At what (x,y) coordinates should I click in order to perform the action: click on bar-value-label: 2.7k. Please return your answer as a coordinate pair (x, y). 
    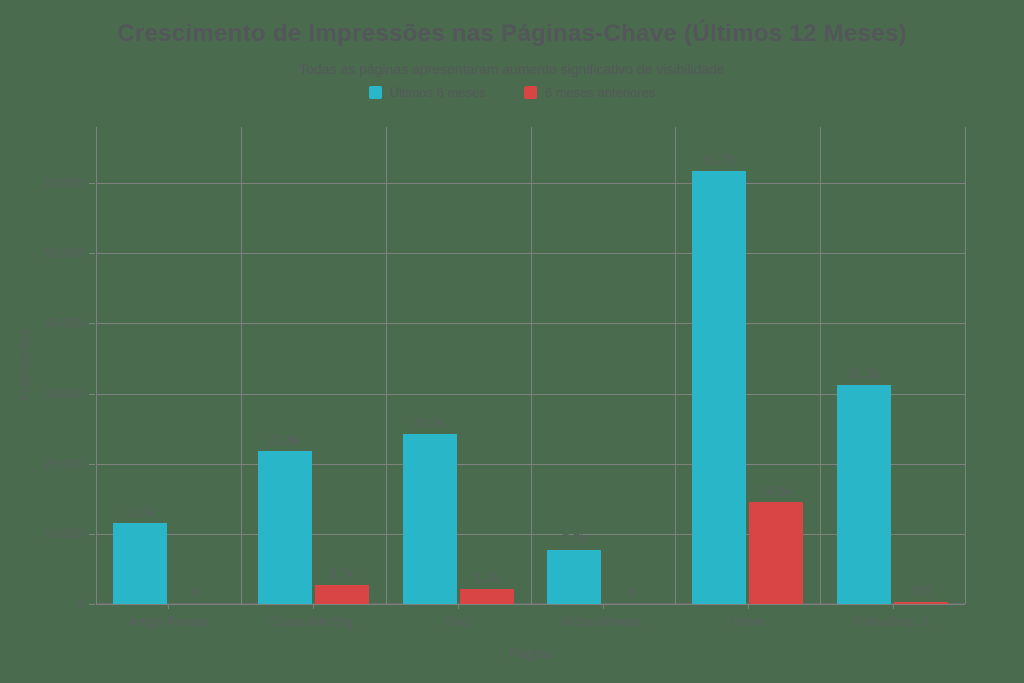
    Looking at the image, I should click on (342, 573).